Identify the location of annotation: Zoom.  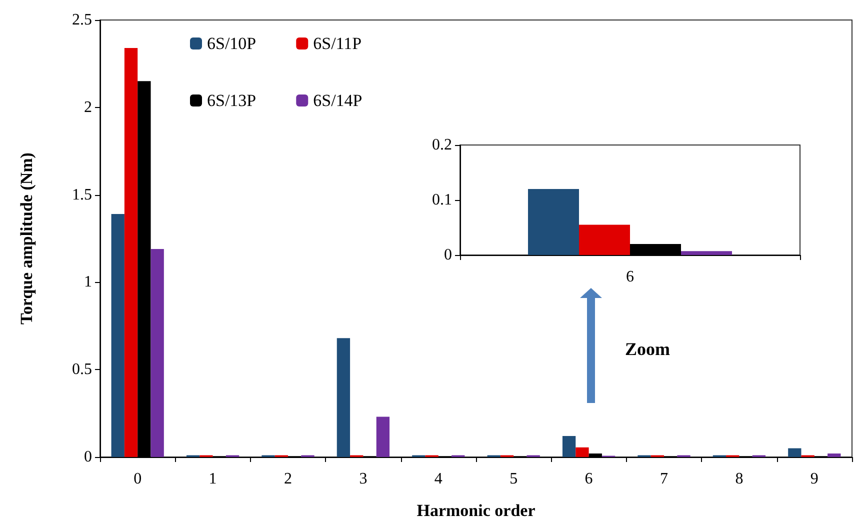
(647, 349).